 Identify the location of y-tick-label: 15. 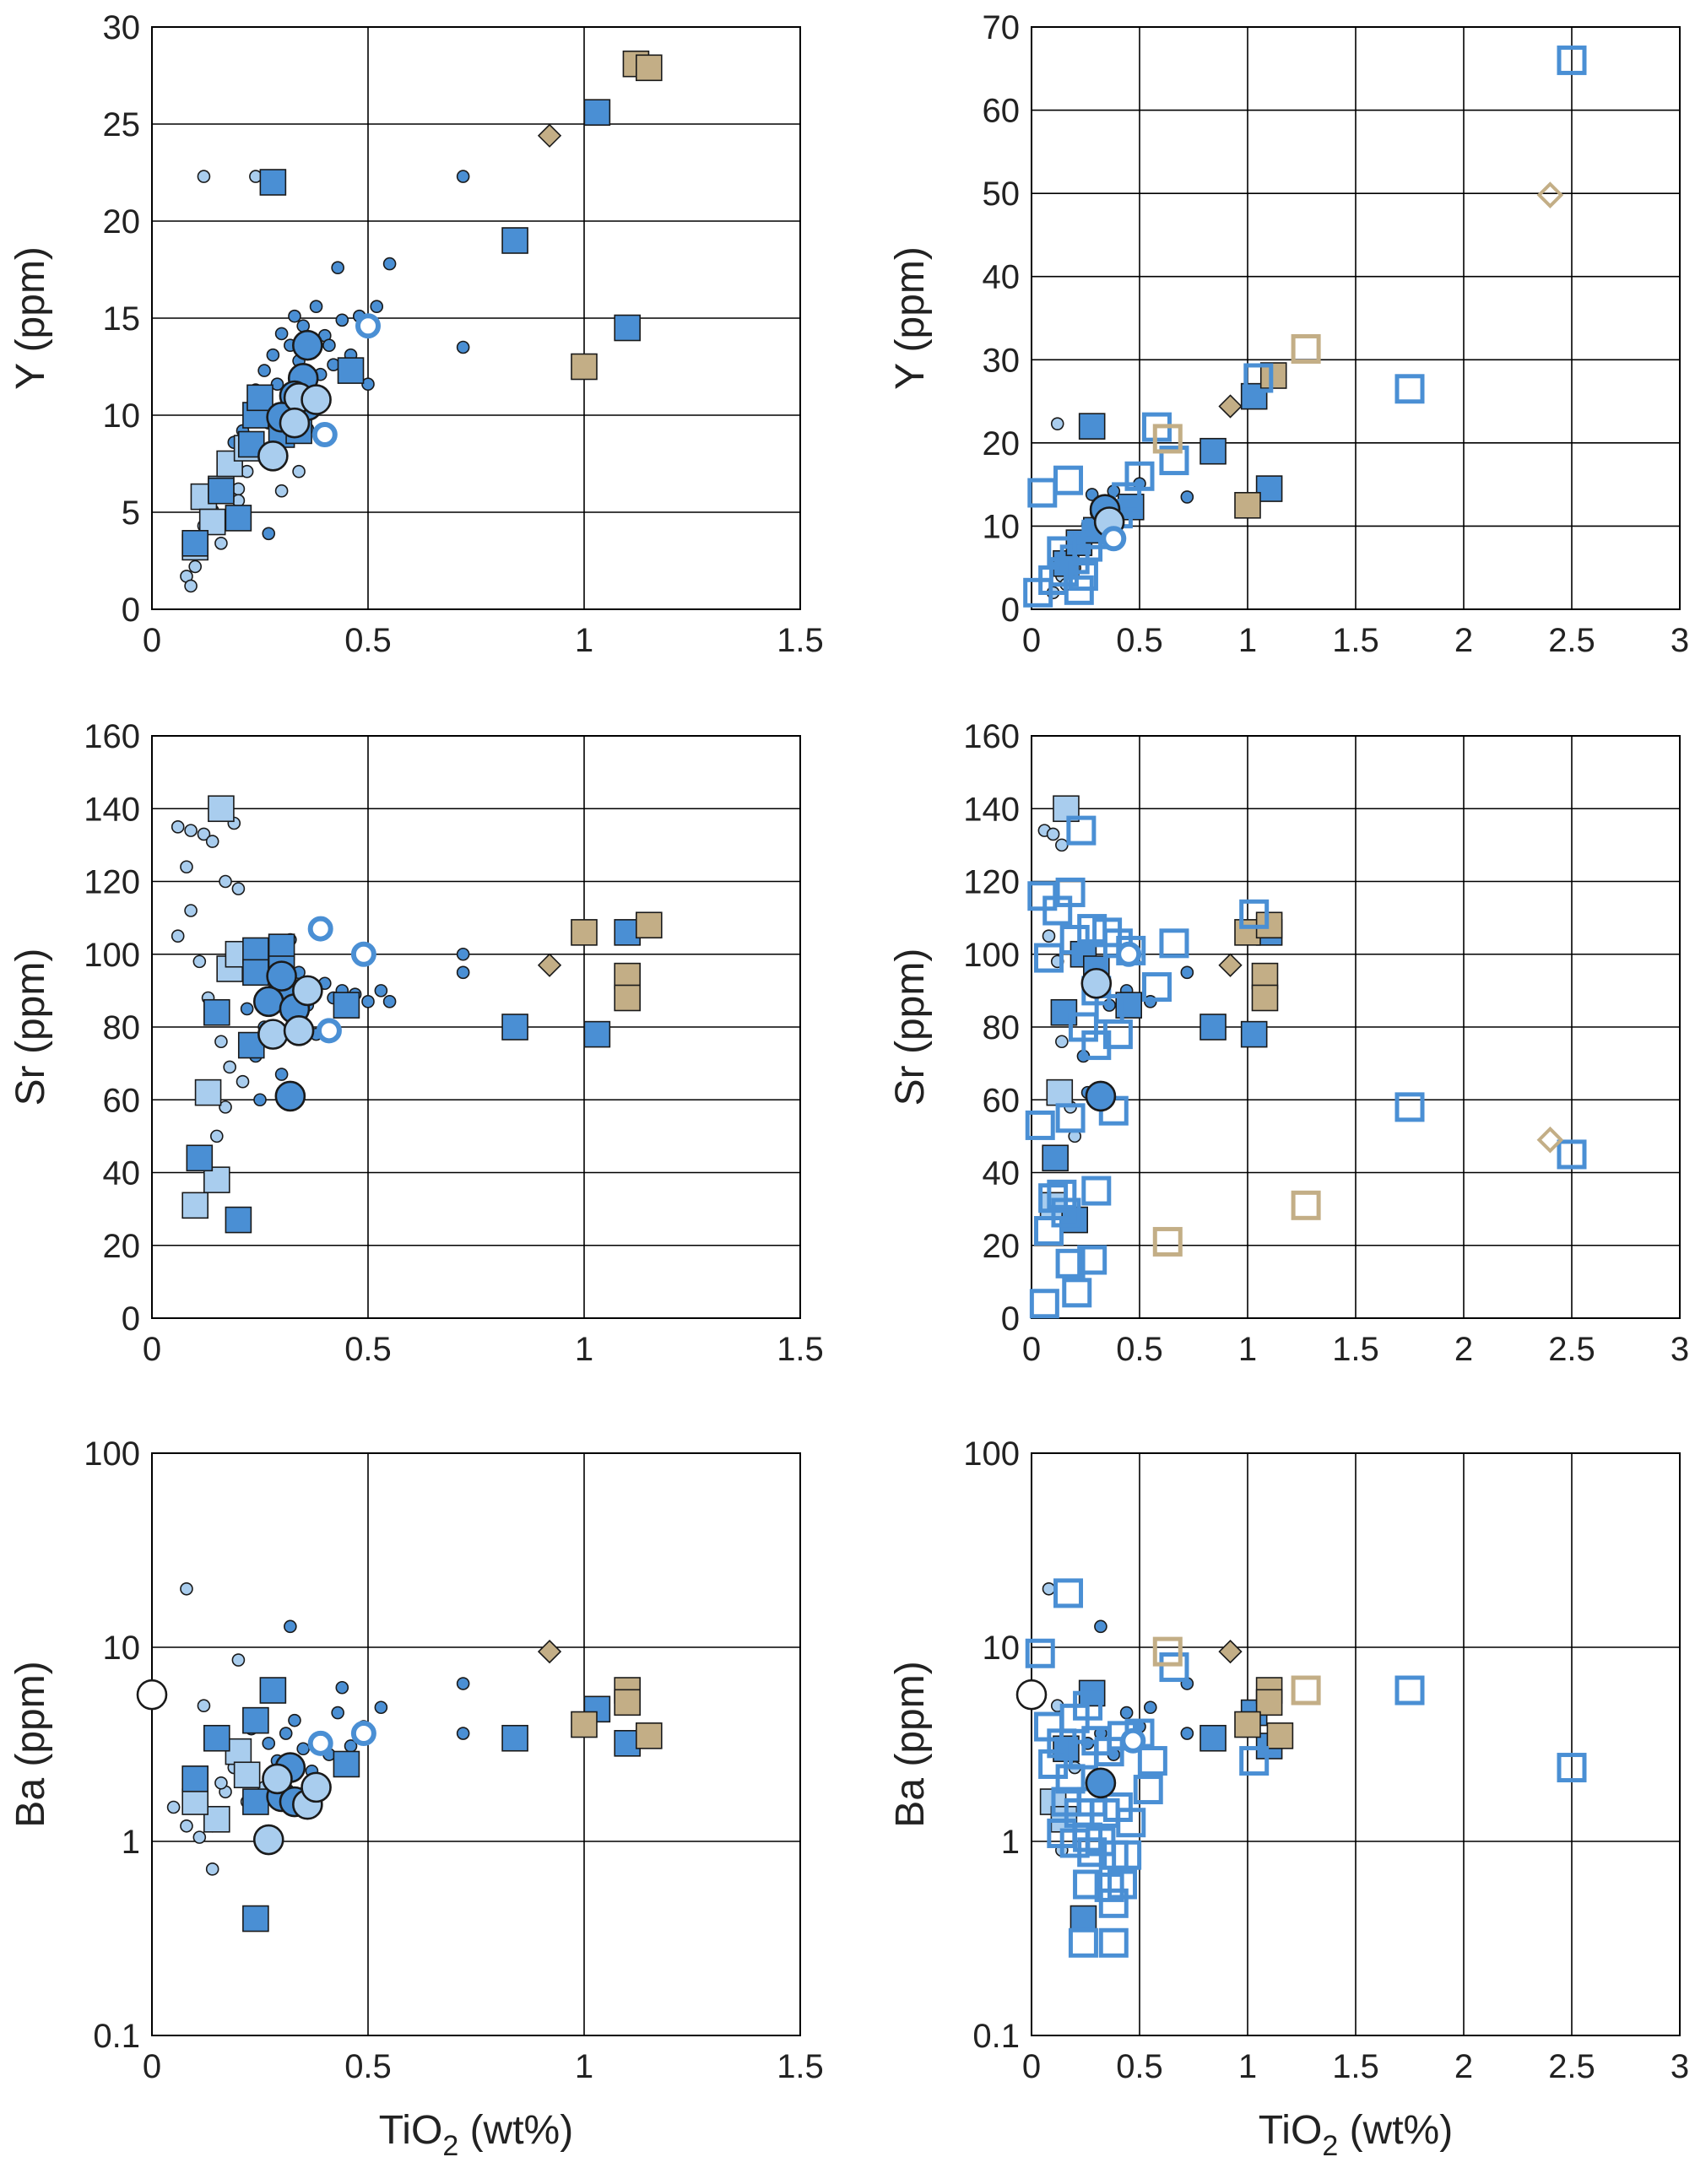
(122, 319).